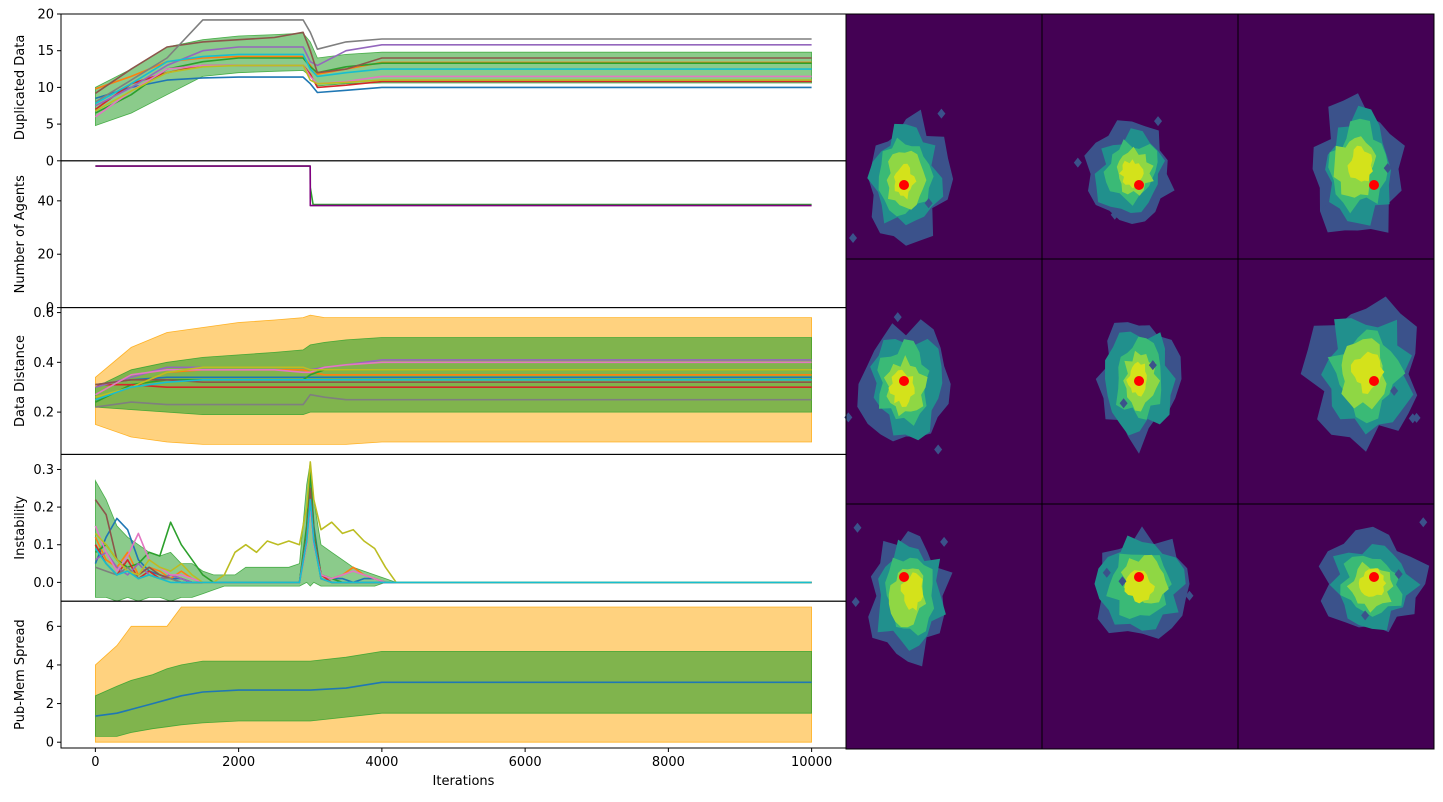 The image size is (1443, 802). What do you see at coordinates (43, 545) in the screenshot?
I see `y-tick-label: 0.1` at bounding box center [43, 545].